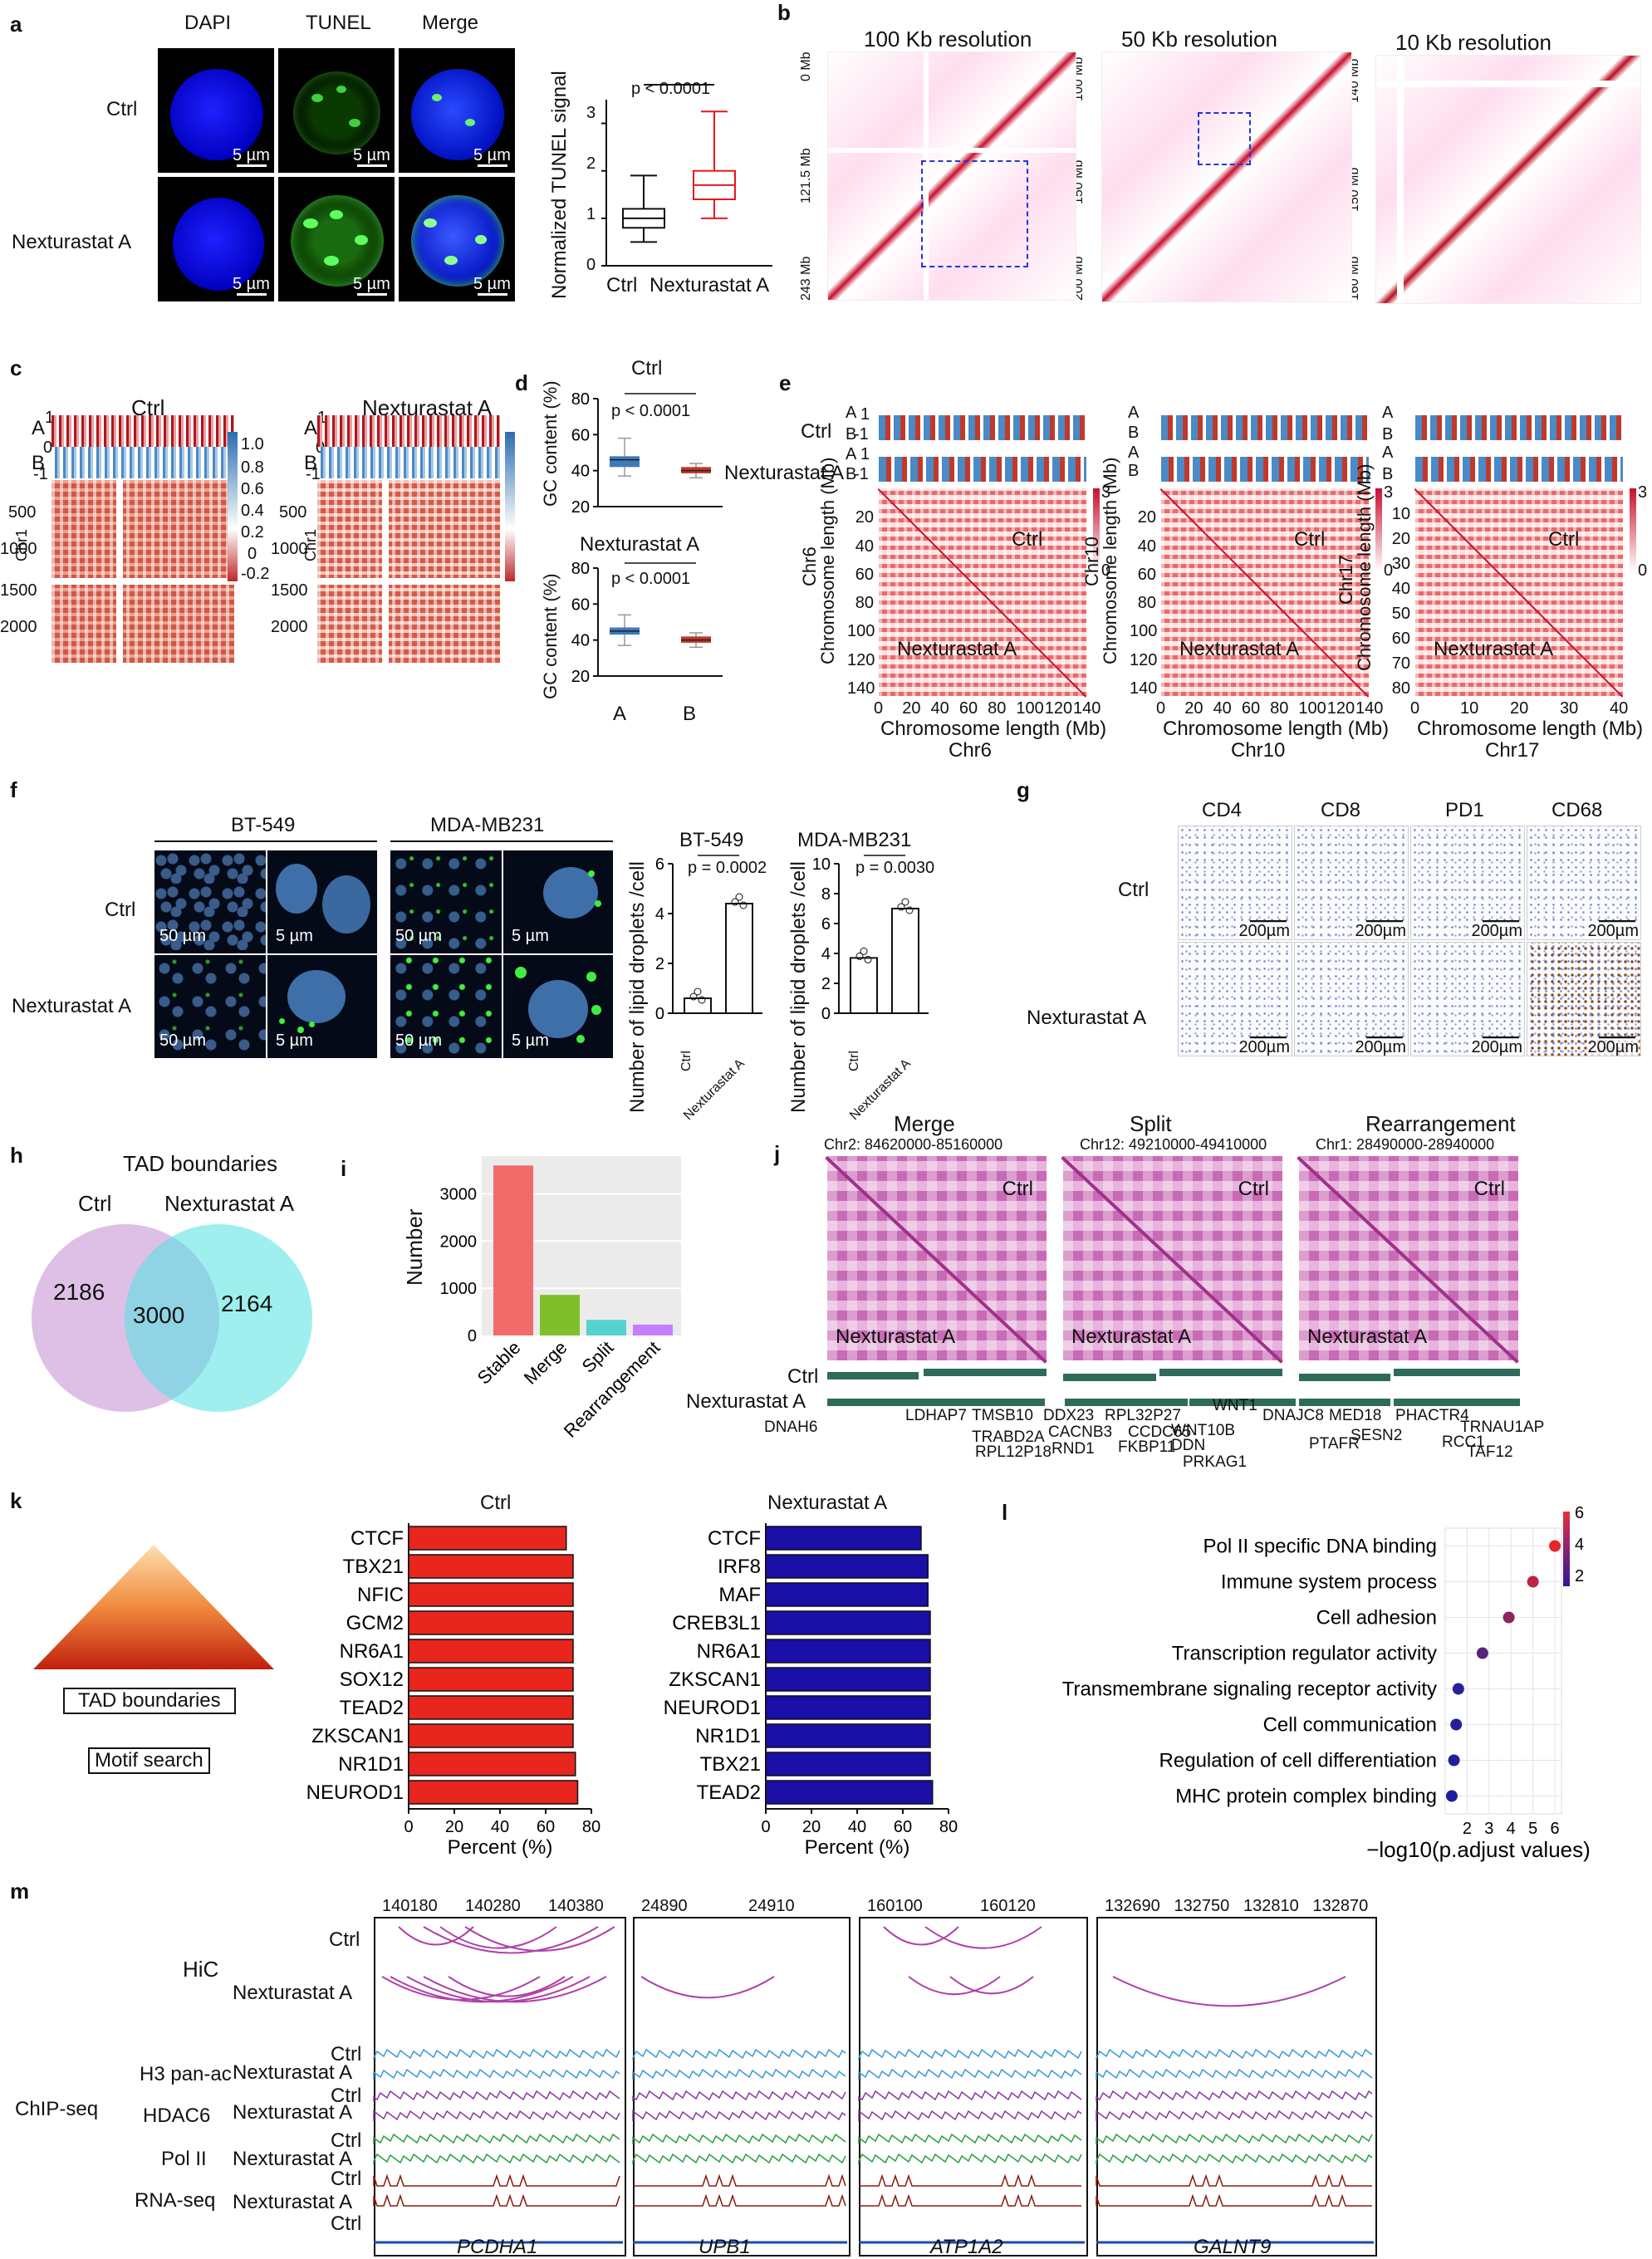 This screenshot has height=2259, width=1652. What do you see at coordinates (500, 1827) in the screenshot?
I see `k-xtick-label: 40` at bounding box center [500, 1827].